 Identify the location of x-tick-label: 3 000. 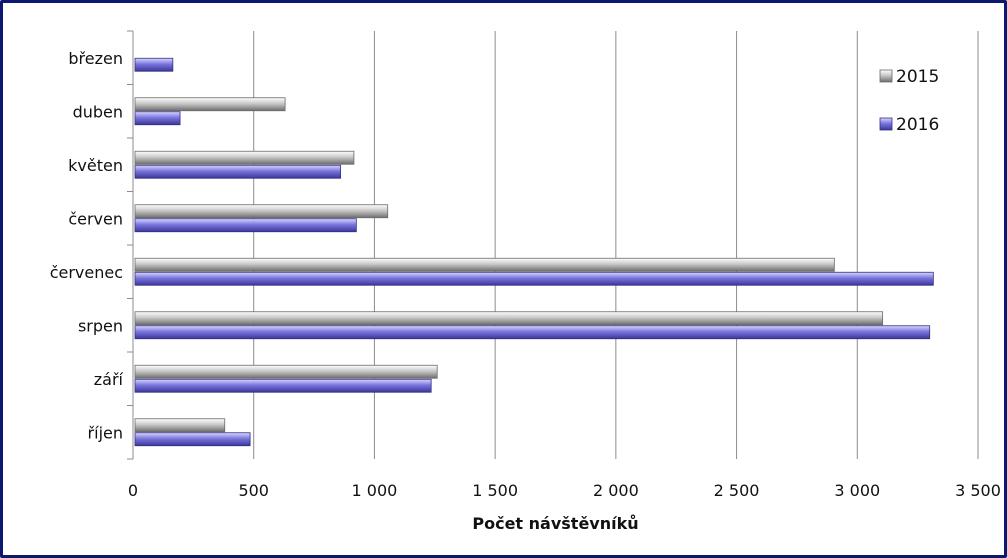
(857, 490).